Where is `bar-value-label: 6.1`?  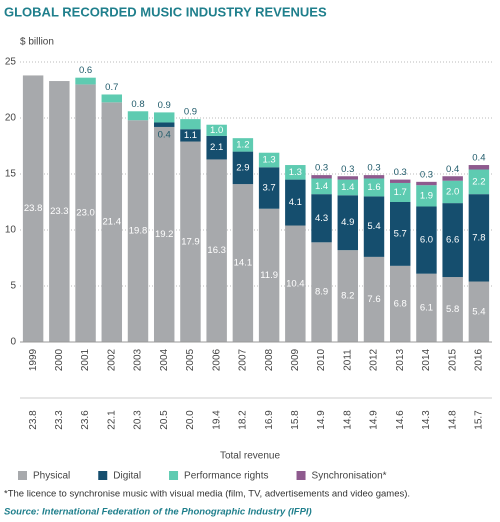
bar-value-label: 6.1 is located at coordinates (426, 307).